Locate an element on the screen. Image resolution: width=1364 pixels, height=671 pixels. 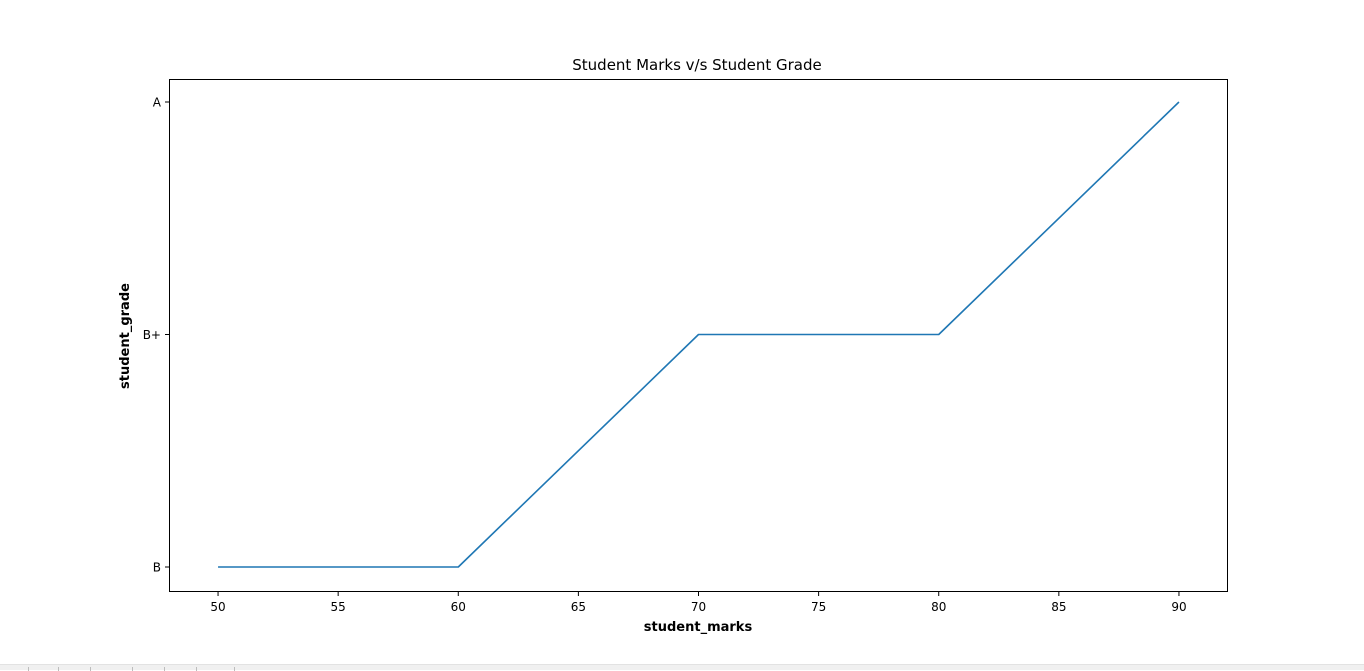
x-tick-label: 80 is located at coordinates (938, 607).